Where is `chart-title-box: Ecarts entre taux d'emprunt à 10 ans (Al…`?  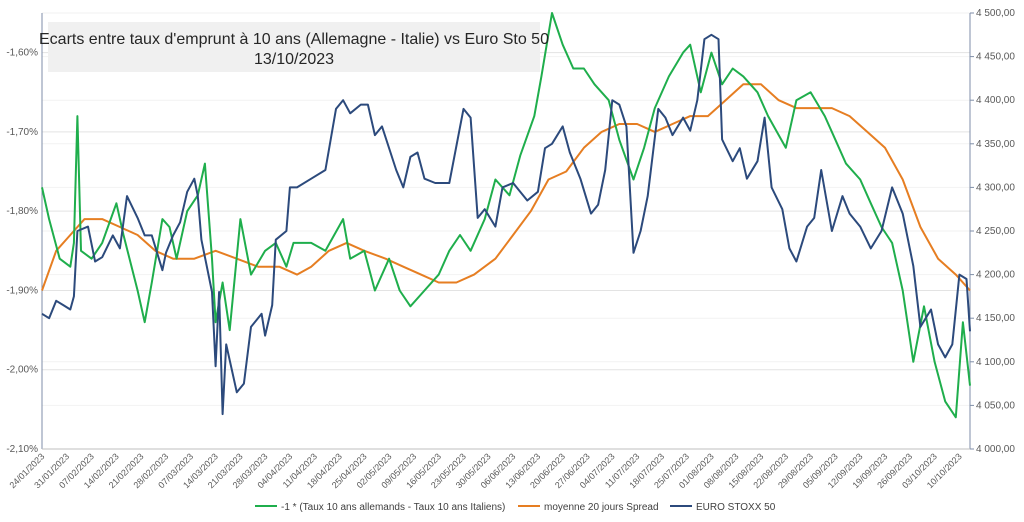
chart-title-box: Ecarts entre taux d'emprunt à 10 ans (Al… is located at coordinates (294, 47).